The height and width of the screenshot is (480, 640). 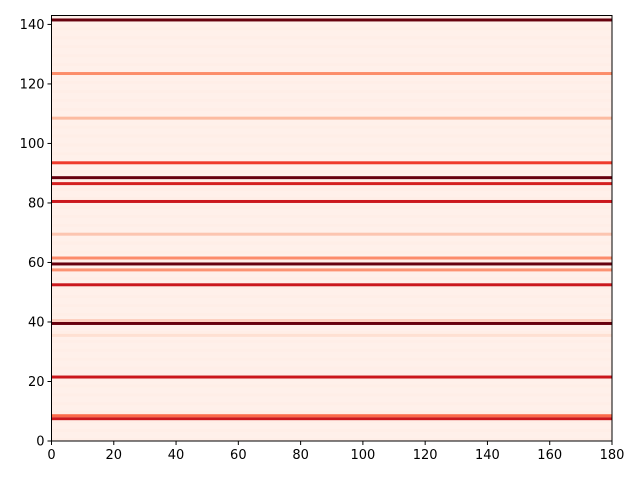 I want to click on x-tick-label: 140, so click(x=487, y=455).